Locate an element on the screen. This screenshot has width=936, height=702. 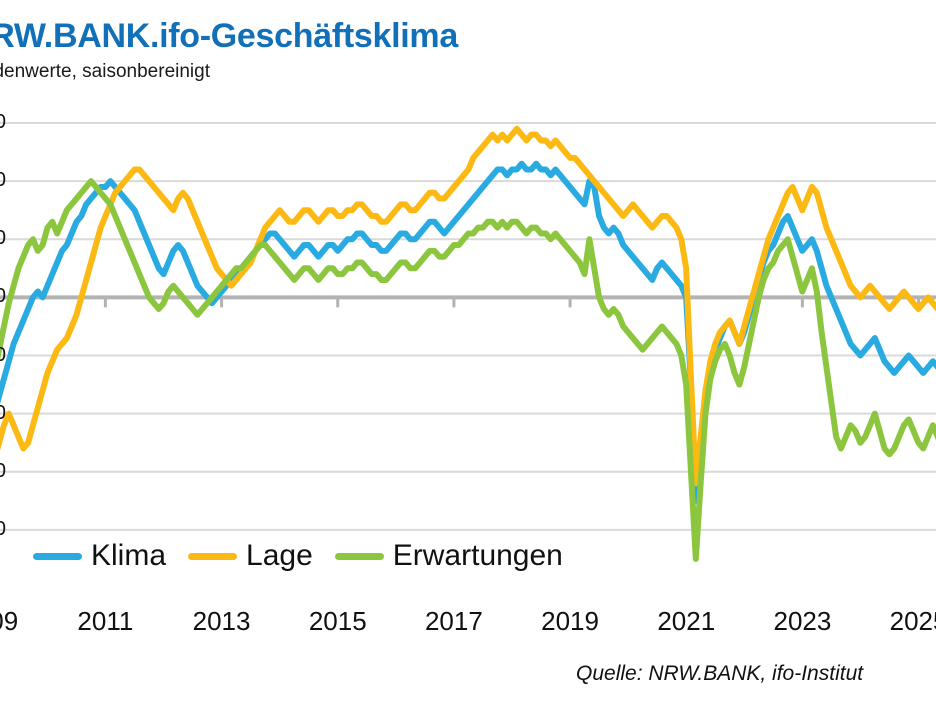
legend-item-klima: Klima is located at coordinates (99, 556).